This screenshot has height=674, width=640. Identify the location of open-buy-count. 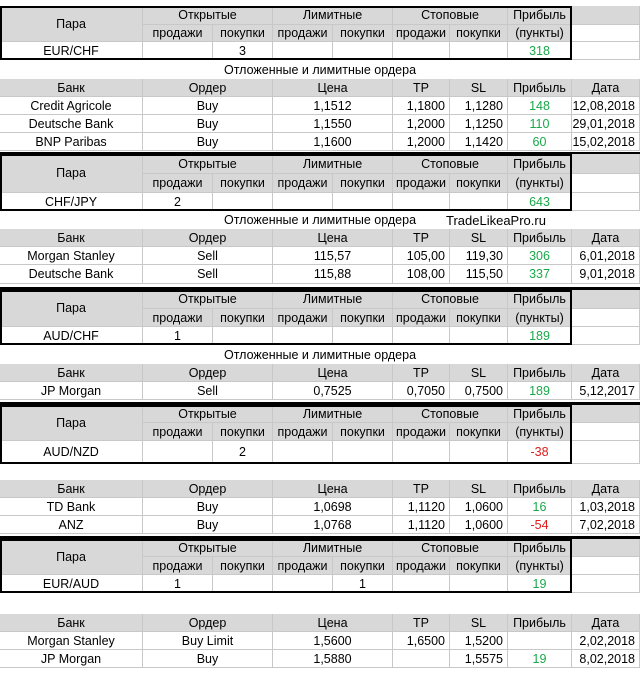
(243, 202).